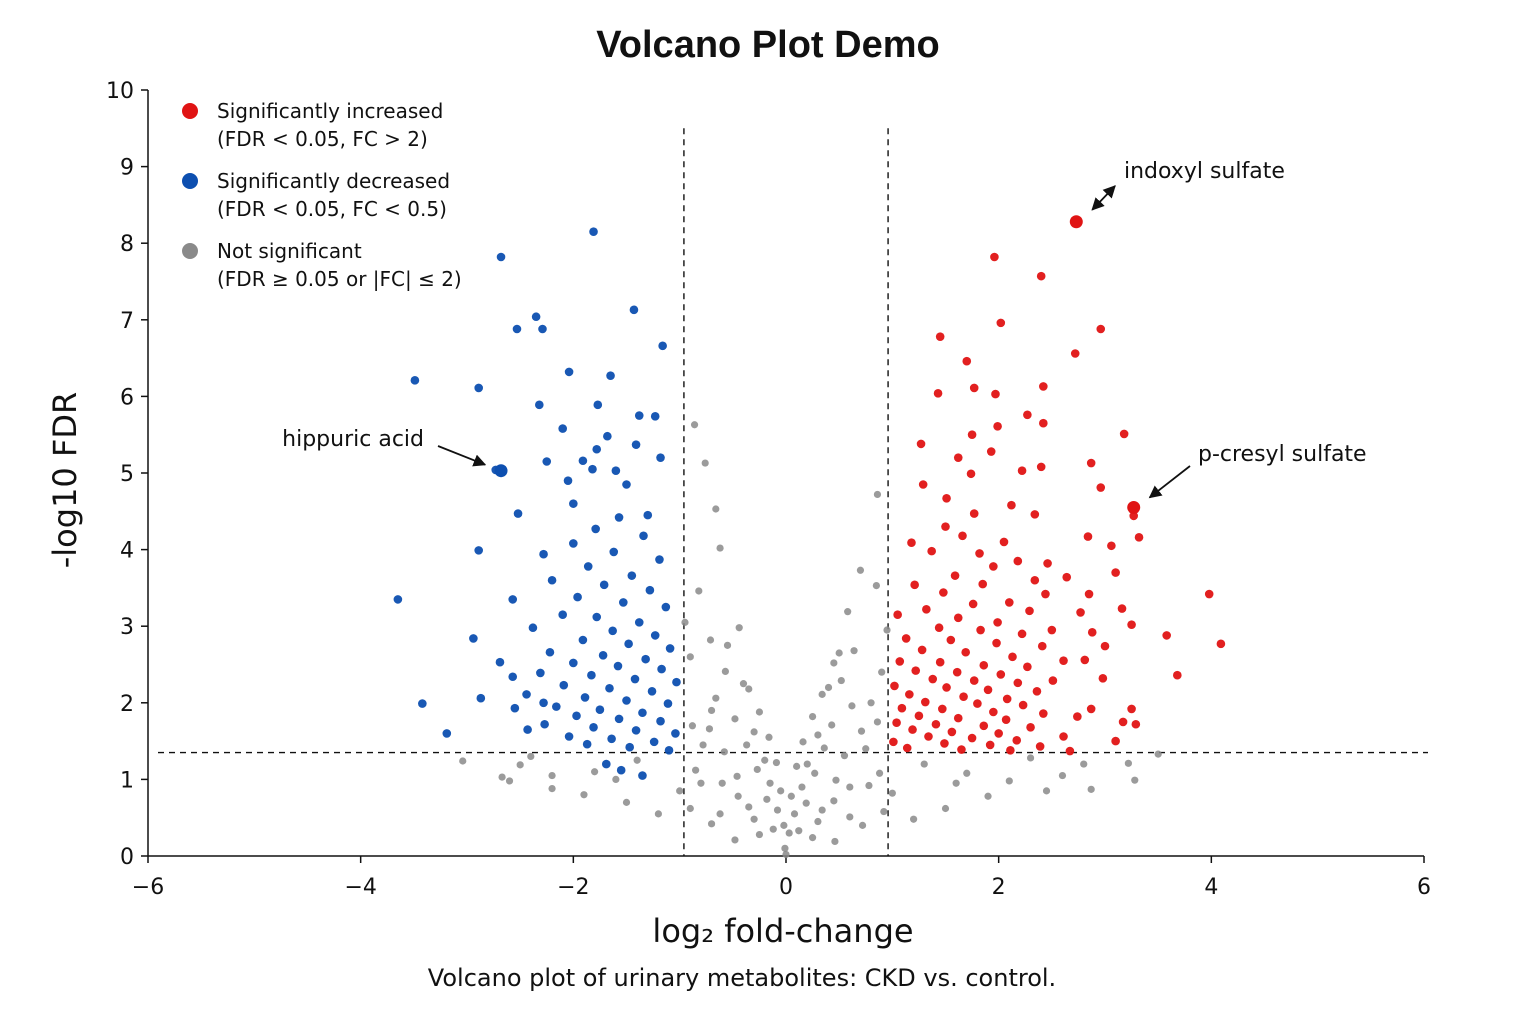 The height and width of the screenshot is (1024, 1536). I want to click on y-axis-label: -log10 FDR, so click(65, 480).